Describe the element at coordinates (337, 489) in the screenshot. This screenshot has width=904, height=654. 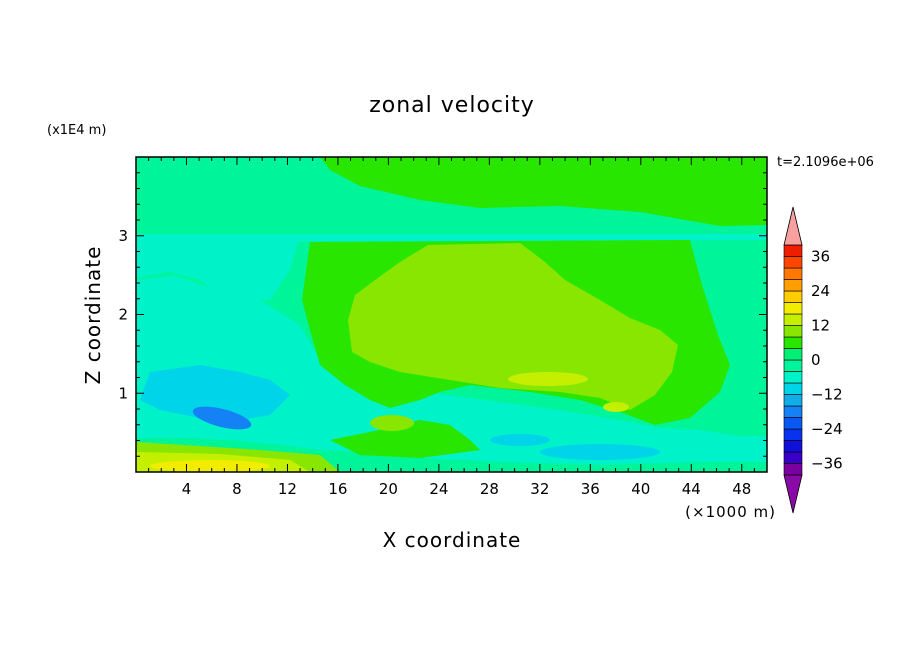
I see `x-tick-label: 16` at that location.